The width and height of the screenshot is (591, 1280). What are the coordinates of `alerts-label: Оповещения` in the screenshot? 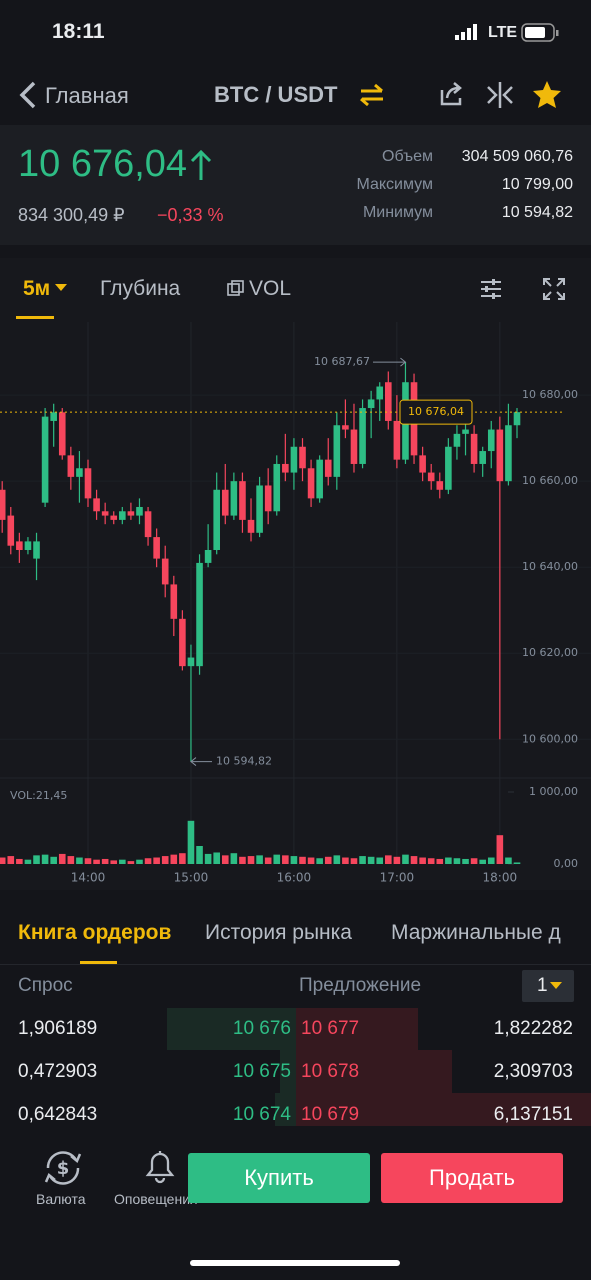 It's located at (156, 1199).